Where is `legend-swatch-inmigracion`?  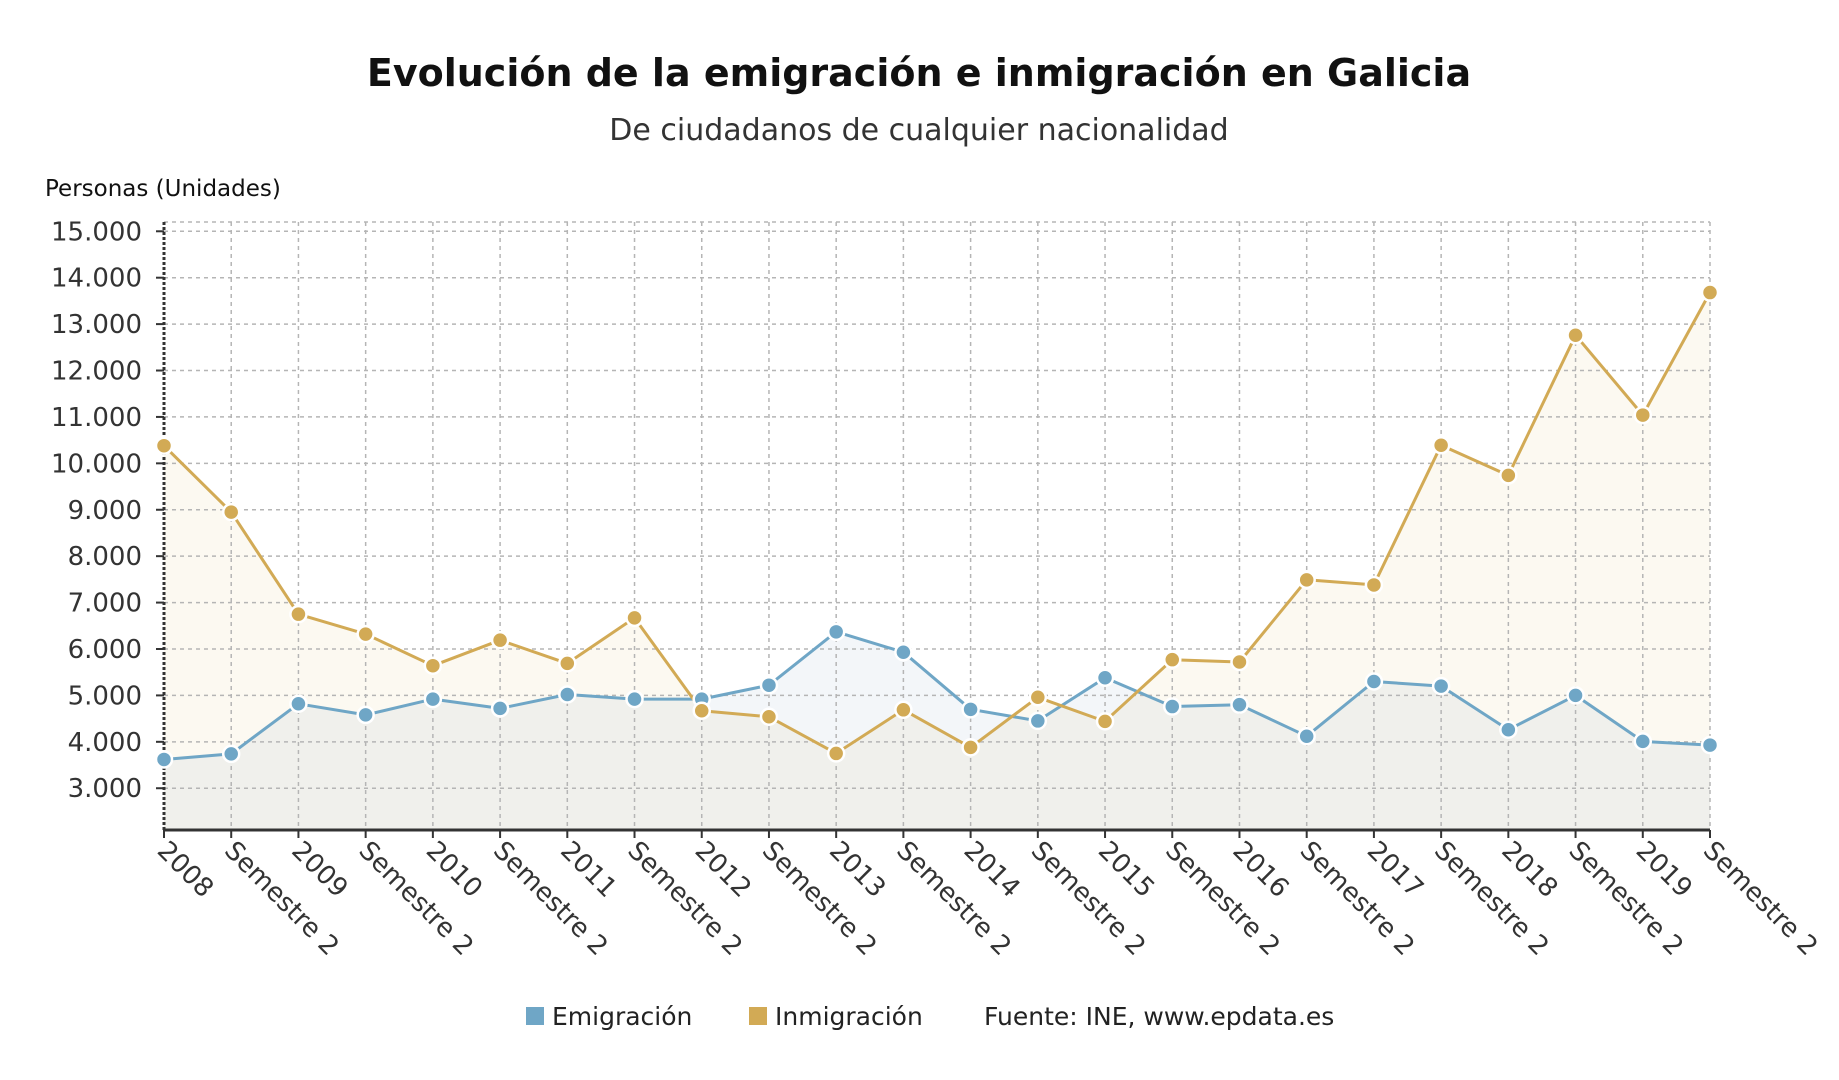
legend-swatch-inmigracion is located at coordinates (758, 1016).